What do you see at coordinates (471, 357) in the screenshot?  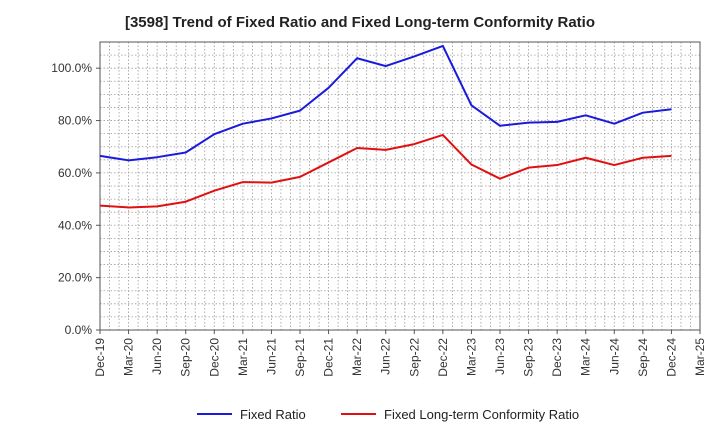 I see `x-tick-label: Mar-23` at bounding box center [471, 357].